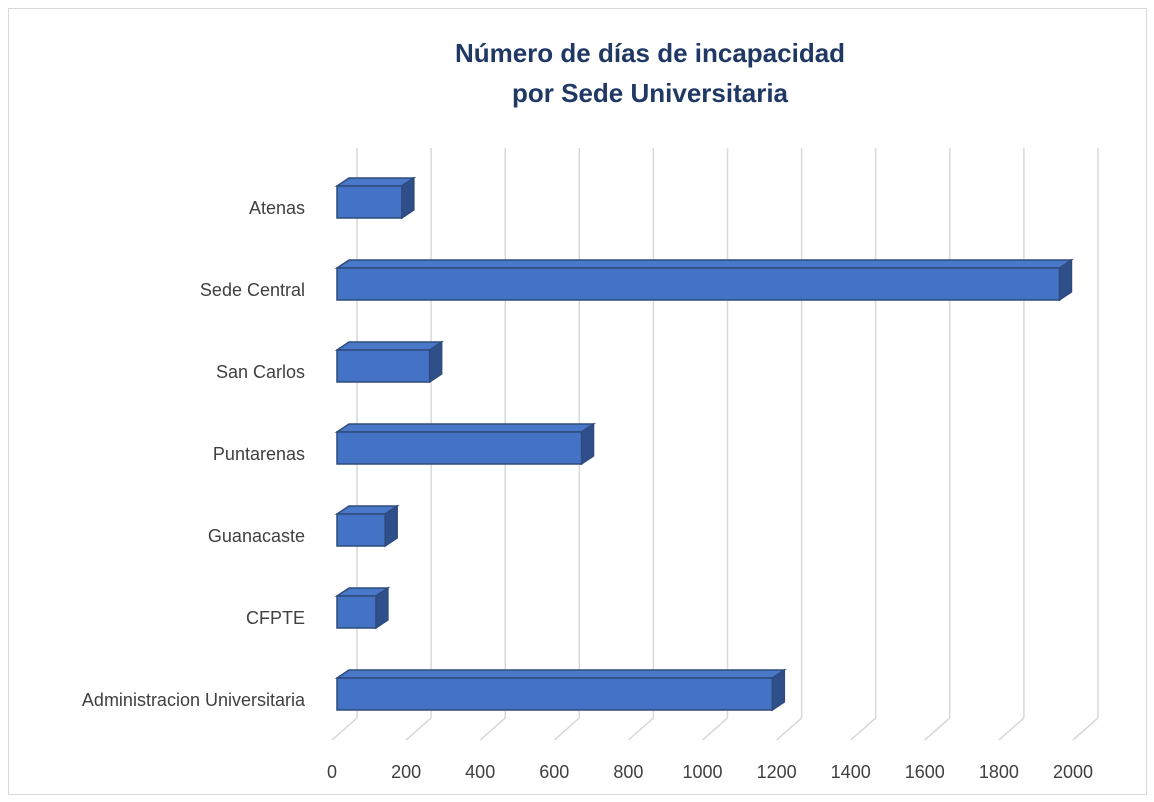 Image resolution: width=1154 pixels, height=802 pixels. I want to click on x-tick-label: 1400, so click(851, 772).